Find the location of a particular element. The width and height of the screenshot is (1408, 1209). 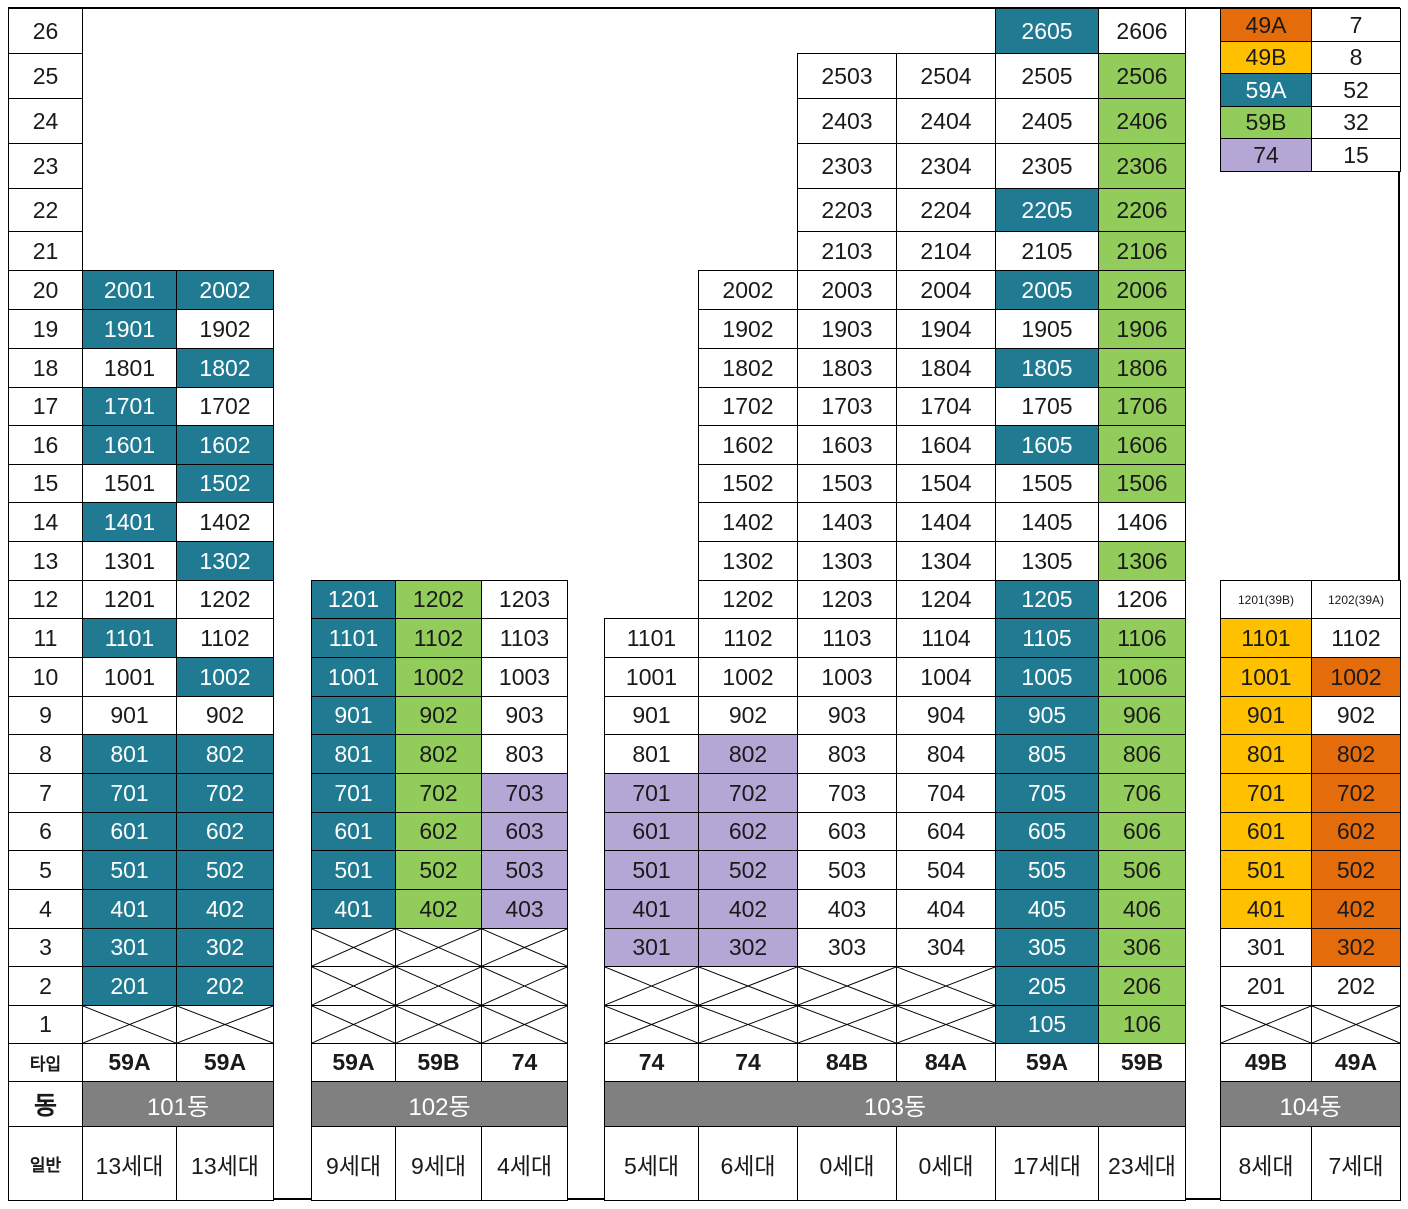

unit-2002: 2002 is located at coordinates (225, 290).